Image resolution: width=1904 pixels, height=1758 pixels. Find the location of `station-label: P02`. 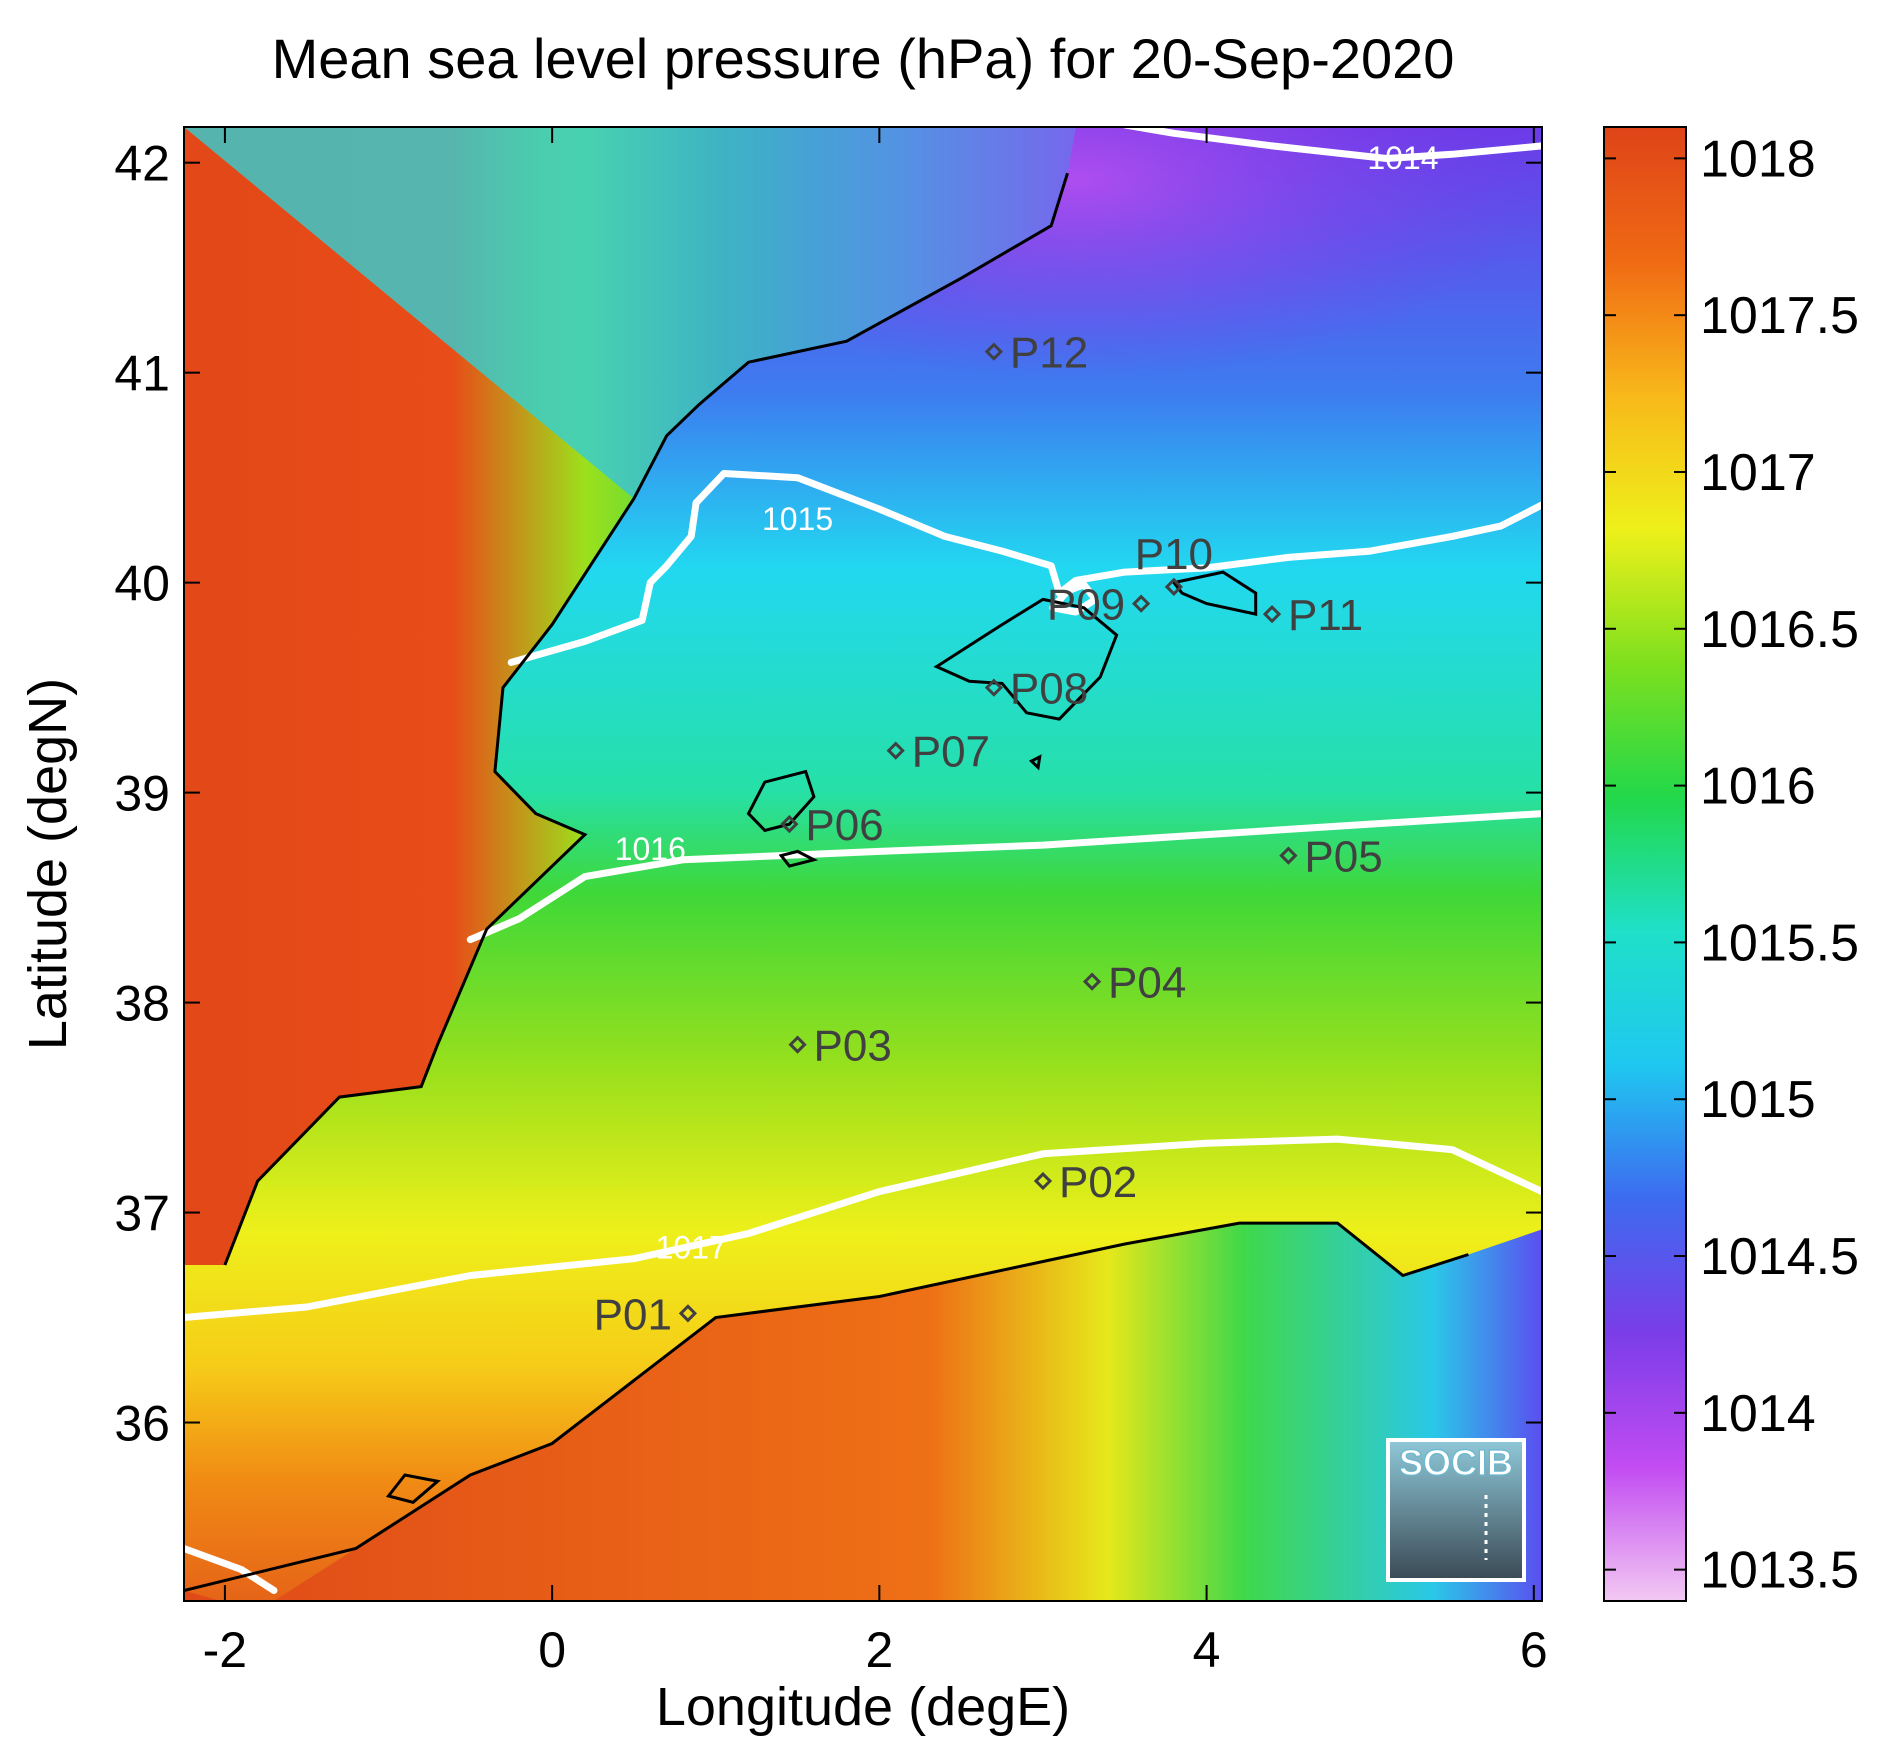

station-label: P02 is located at coordinates (1098, 1182).